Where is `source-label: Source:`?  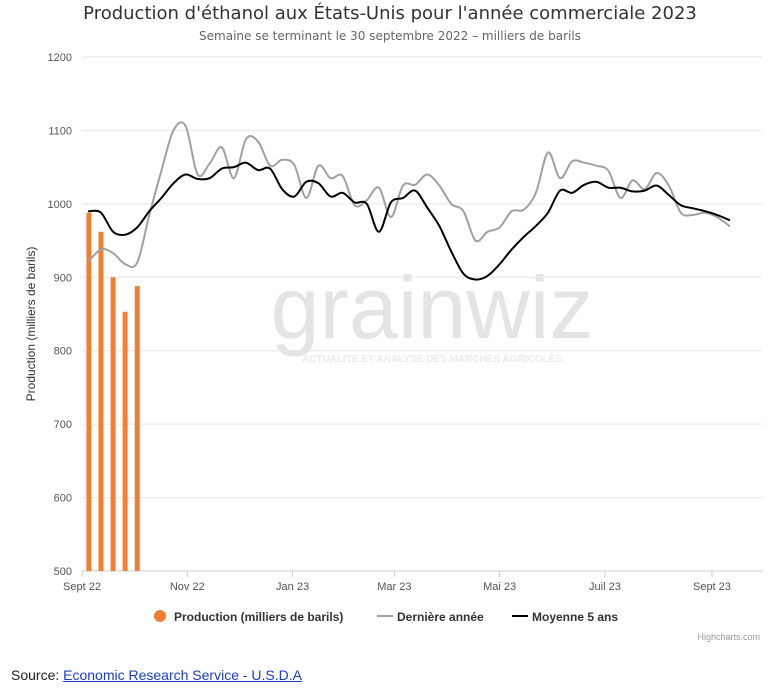
source-label: Source: is located at coordinates (35, 675).